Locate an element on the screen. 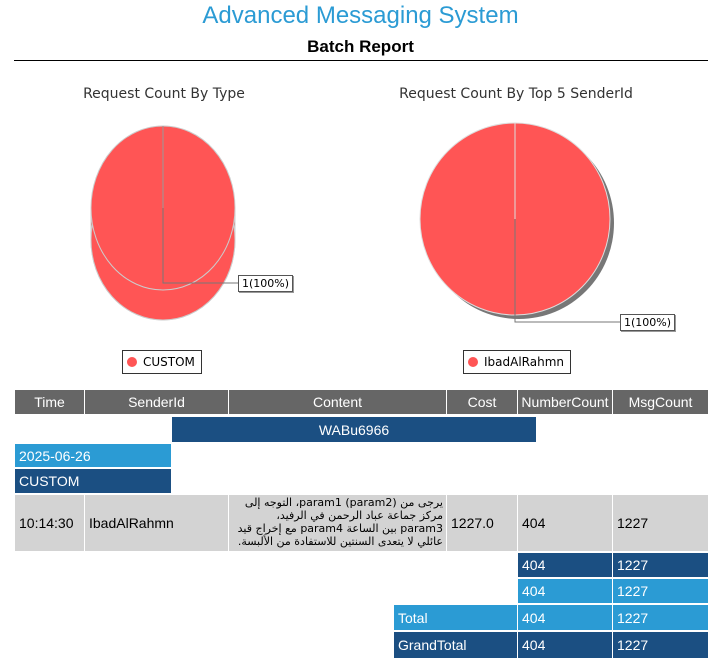  pie-chart-sender is located at coordinates (519, 222).